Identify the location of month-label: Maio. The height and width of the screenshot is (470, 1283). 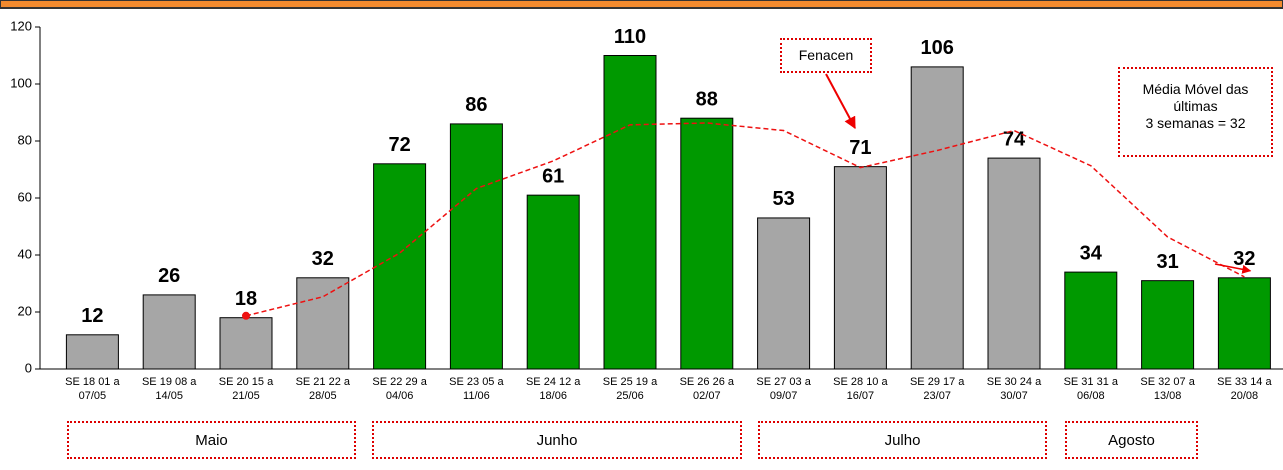
(211, 440).